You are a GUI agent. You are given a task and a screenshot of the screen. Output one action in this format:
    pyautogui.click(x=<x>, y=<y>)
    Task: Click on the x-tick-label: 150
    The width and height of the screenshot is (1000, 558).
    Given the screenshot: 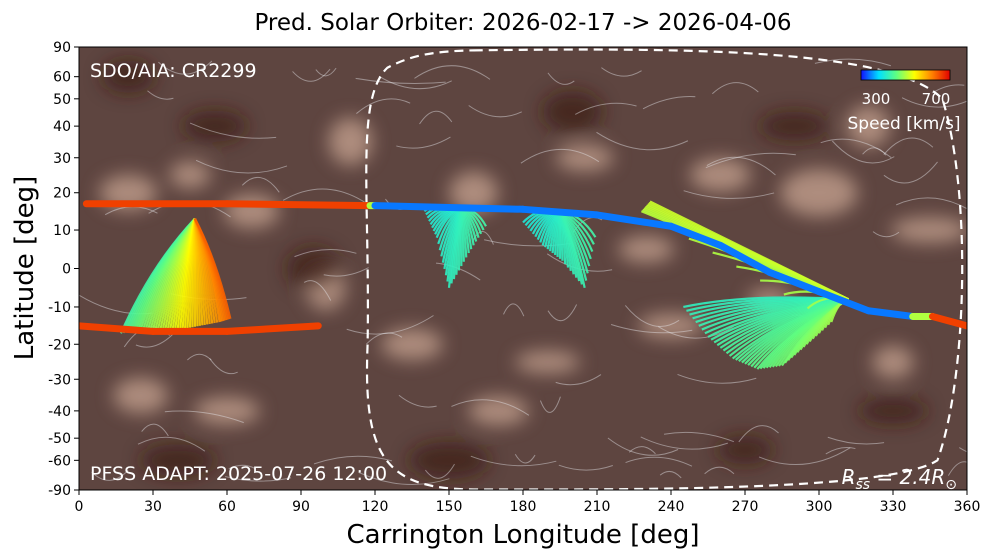 What is the action you would take?
    pyautogui.click(x=449, y=507)
    